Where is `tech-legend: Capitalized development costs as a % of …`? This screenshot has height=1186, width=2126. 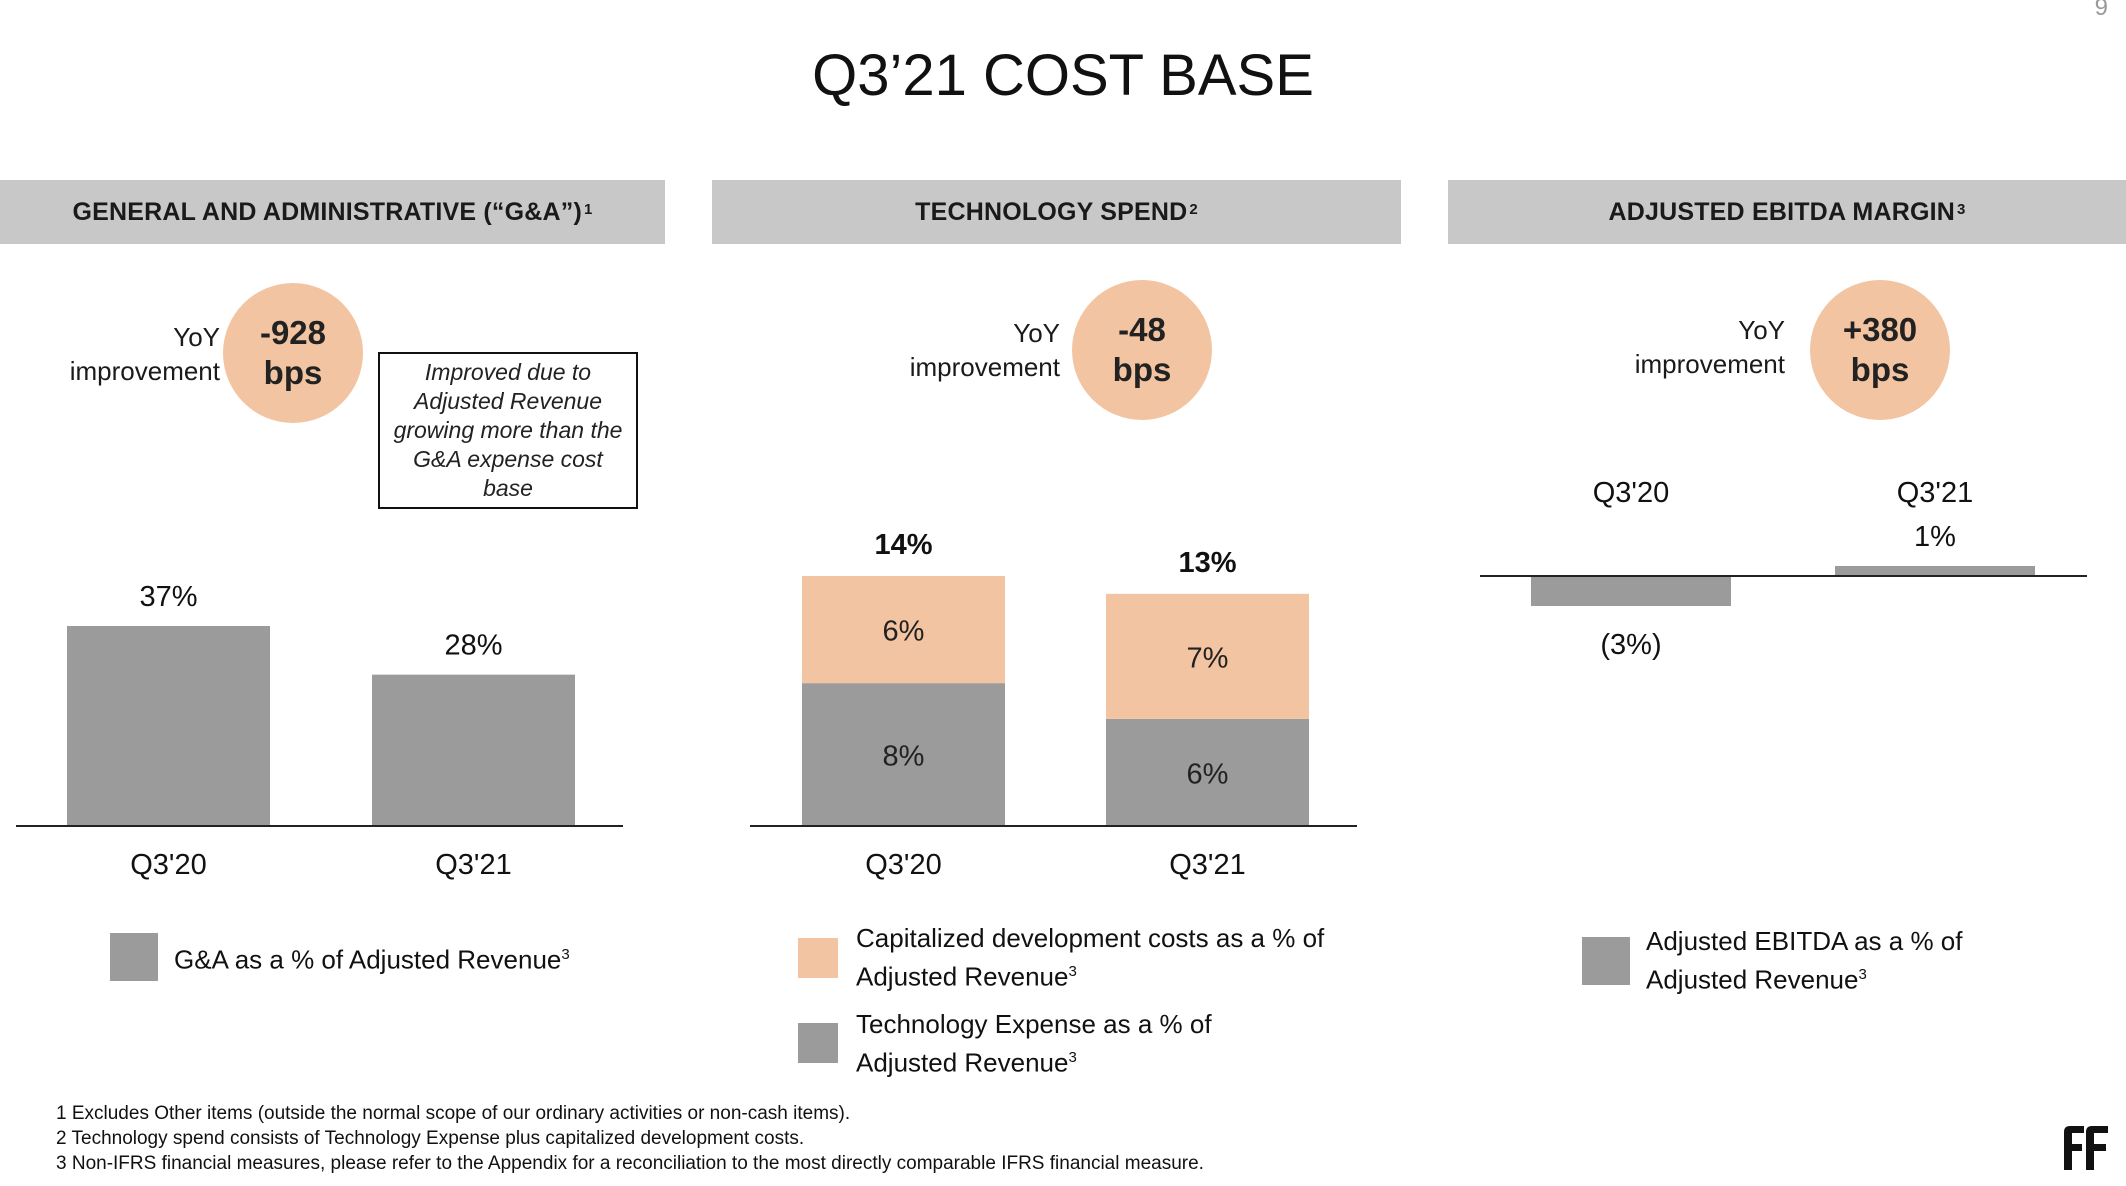 tech-legend: Capitalized development costs as a % of … is located at coordinates (1061, 1000).